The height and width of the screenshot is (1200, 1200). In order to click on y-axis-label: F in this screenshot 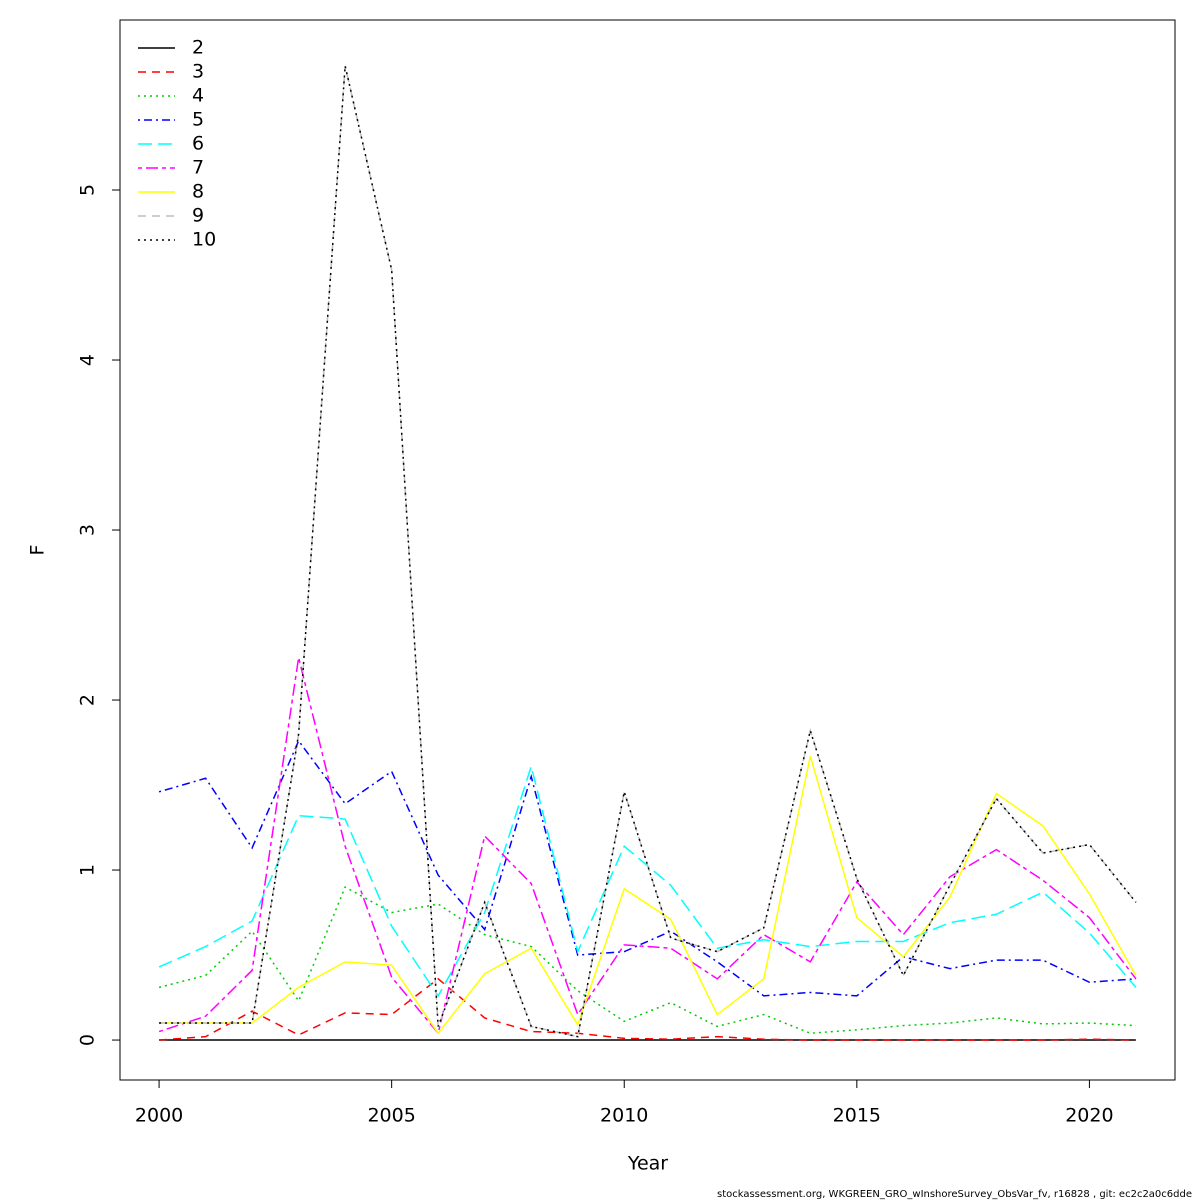, I will do `click(38, 550)`.